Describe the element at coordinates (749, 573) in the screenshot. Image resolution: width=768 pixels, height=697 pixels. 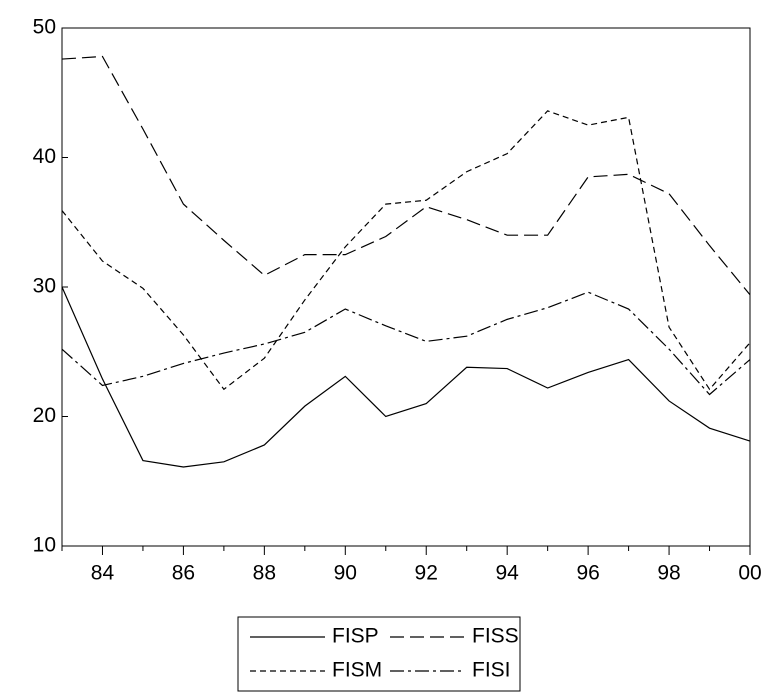
I see `x-tick-label: 00` at that location.